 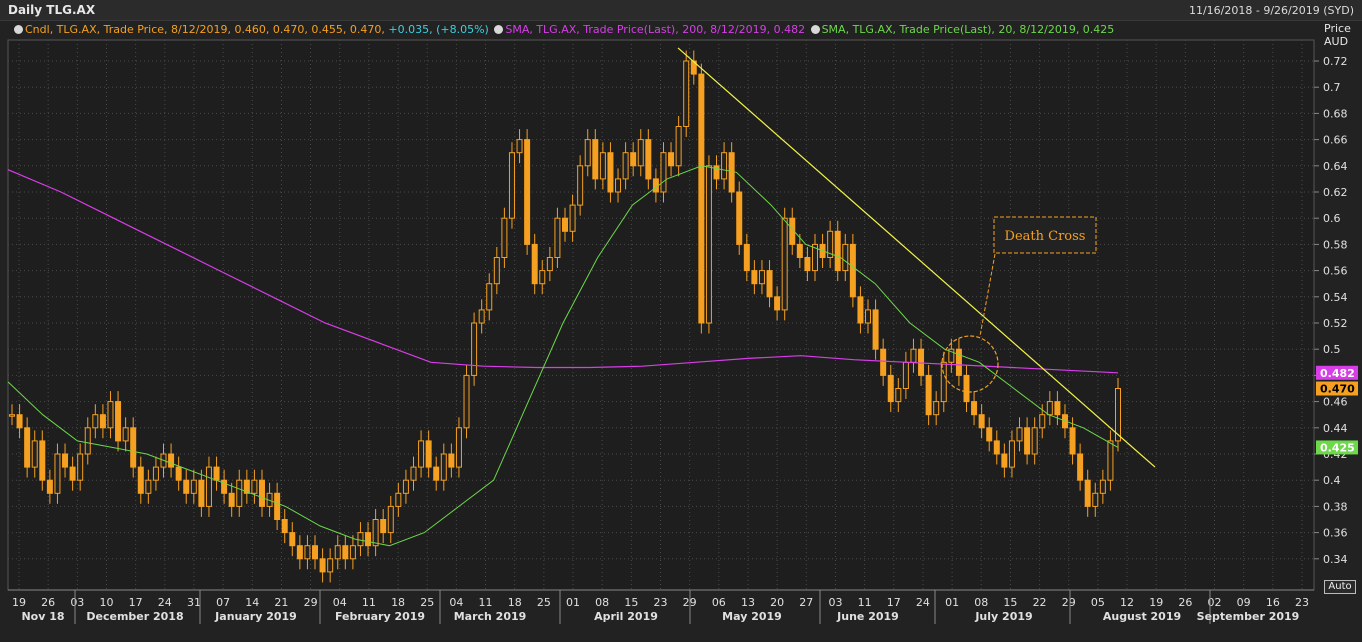 What do you see at coordinates (1337, 410) in the screenshot?
I see `last-value-badges: 0.482 0.470 0.425` at bounding box center [1337, 410].